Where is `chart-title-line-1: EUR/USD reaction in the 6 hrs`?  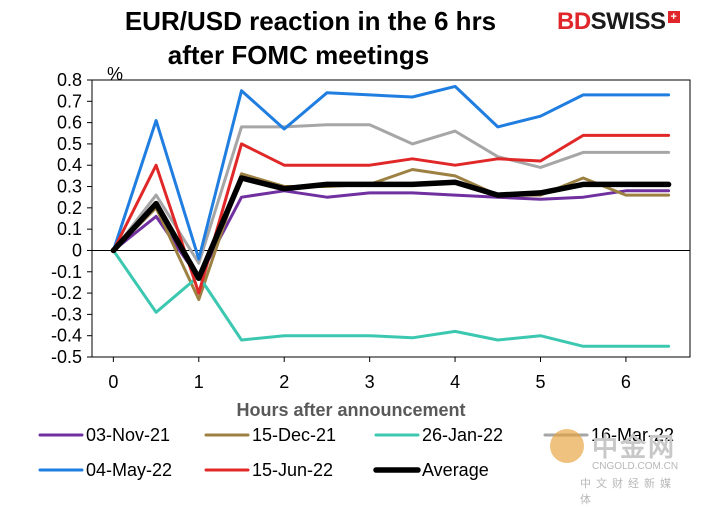
chart-title-line-1: EUR/USD reaction in the 6 hrs is located at coordinates (310, 21).